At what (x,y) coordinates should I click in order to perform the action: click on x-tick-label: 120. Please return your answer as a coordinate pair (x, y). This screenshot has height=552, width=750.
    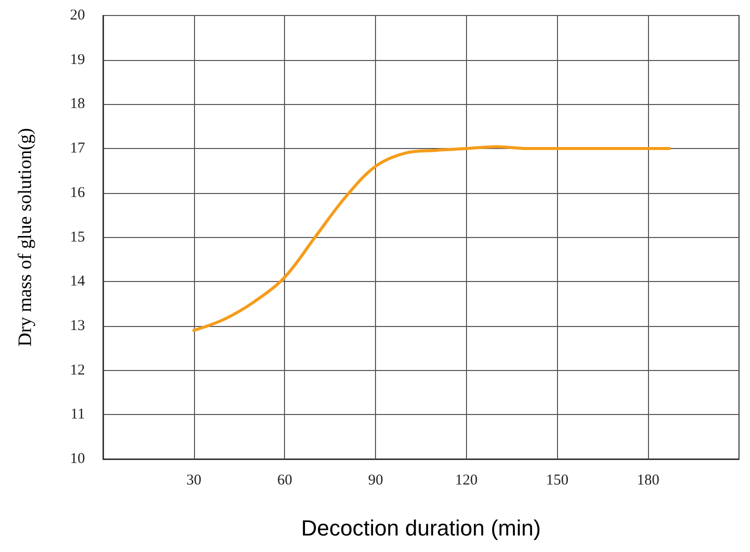
    Looking at the image, I should click on (466, 480).